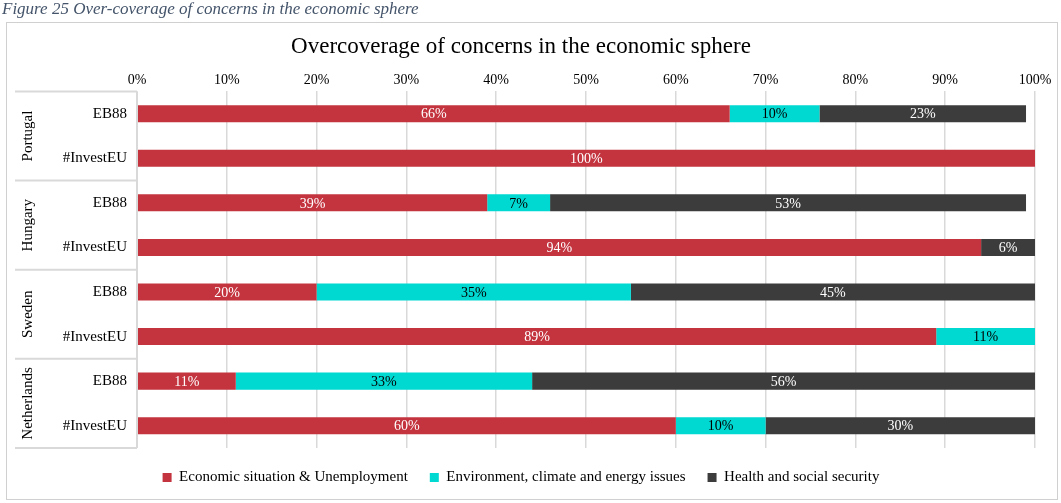 The width and height of the screenshot is (1061, 503). I want to click on data-label: 39%, so click(312, 203).